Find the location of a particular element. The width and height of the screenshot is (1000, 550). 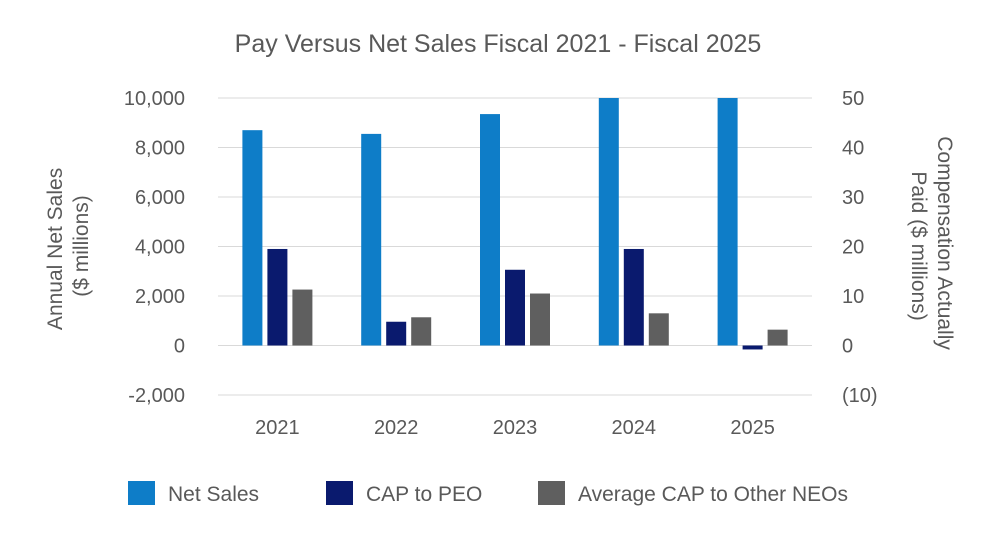

left-tick-label: -2,000 is located at coordinates (156, 396).